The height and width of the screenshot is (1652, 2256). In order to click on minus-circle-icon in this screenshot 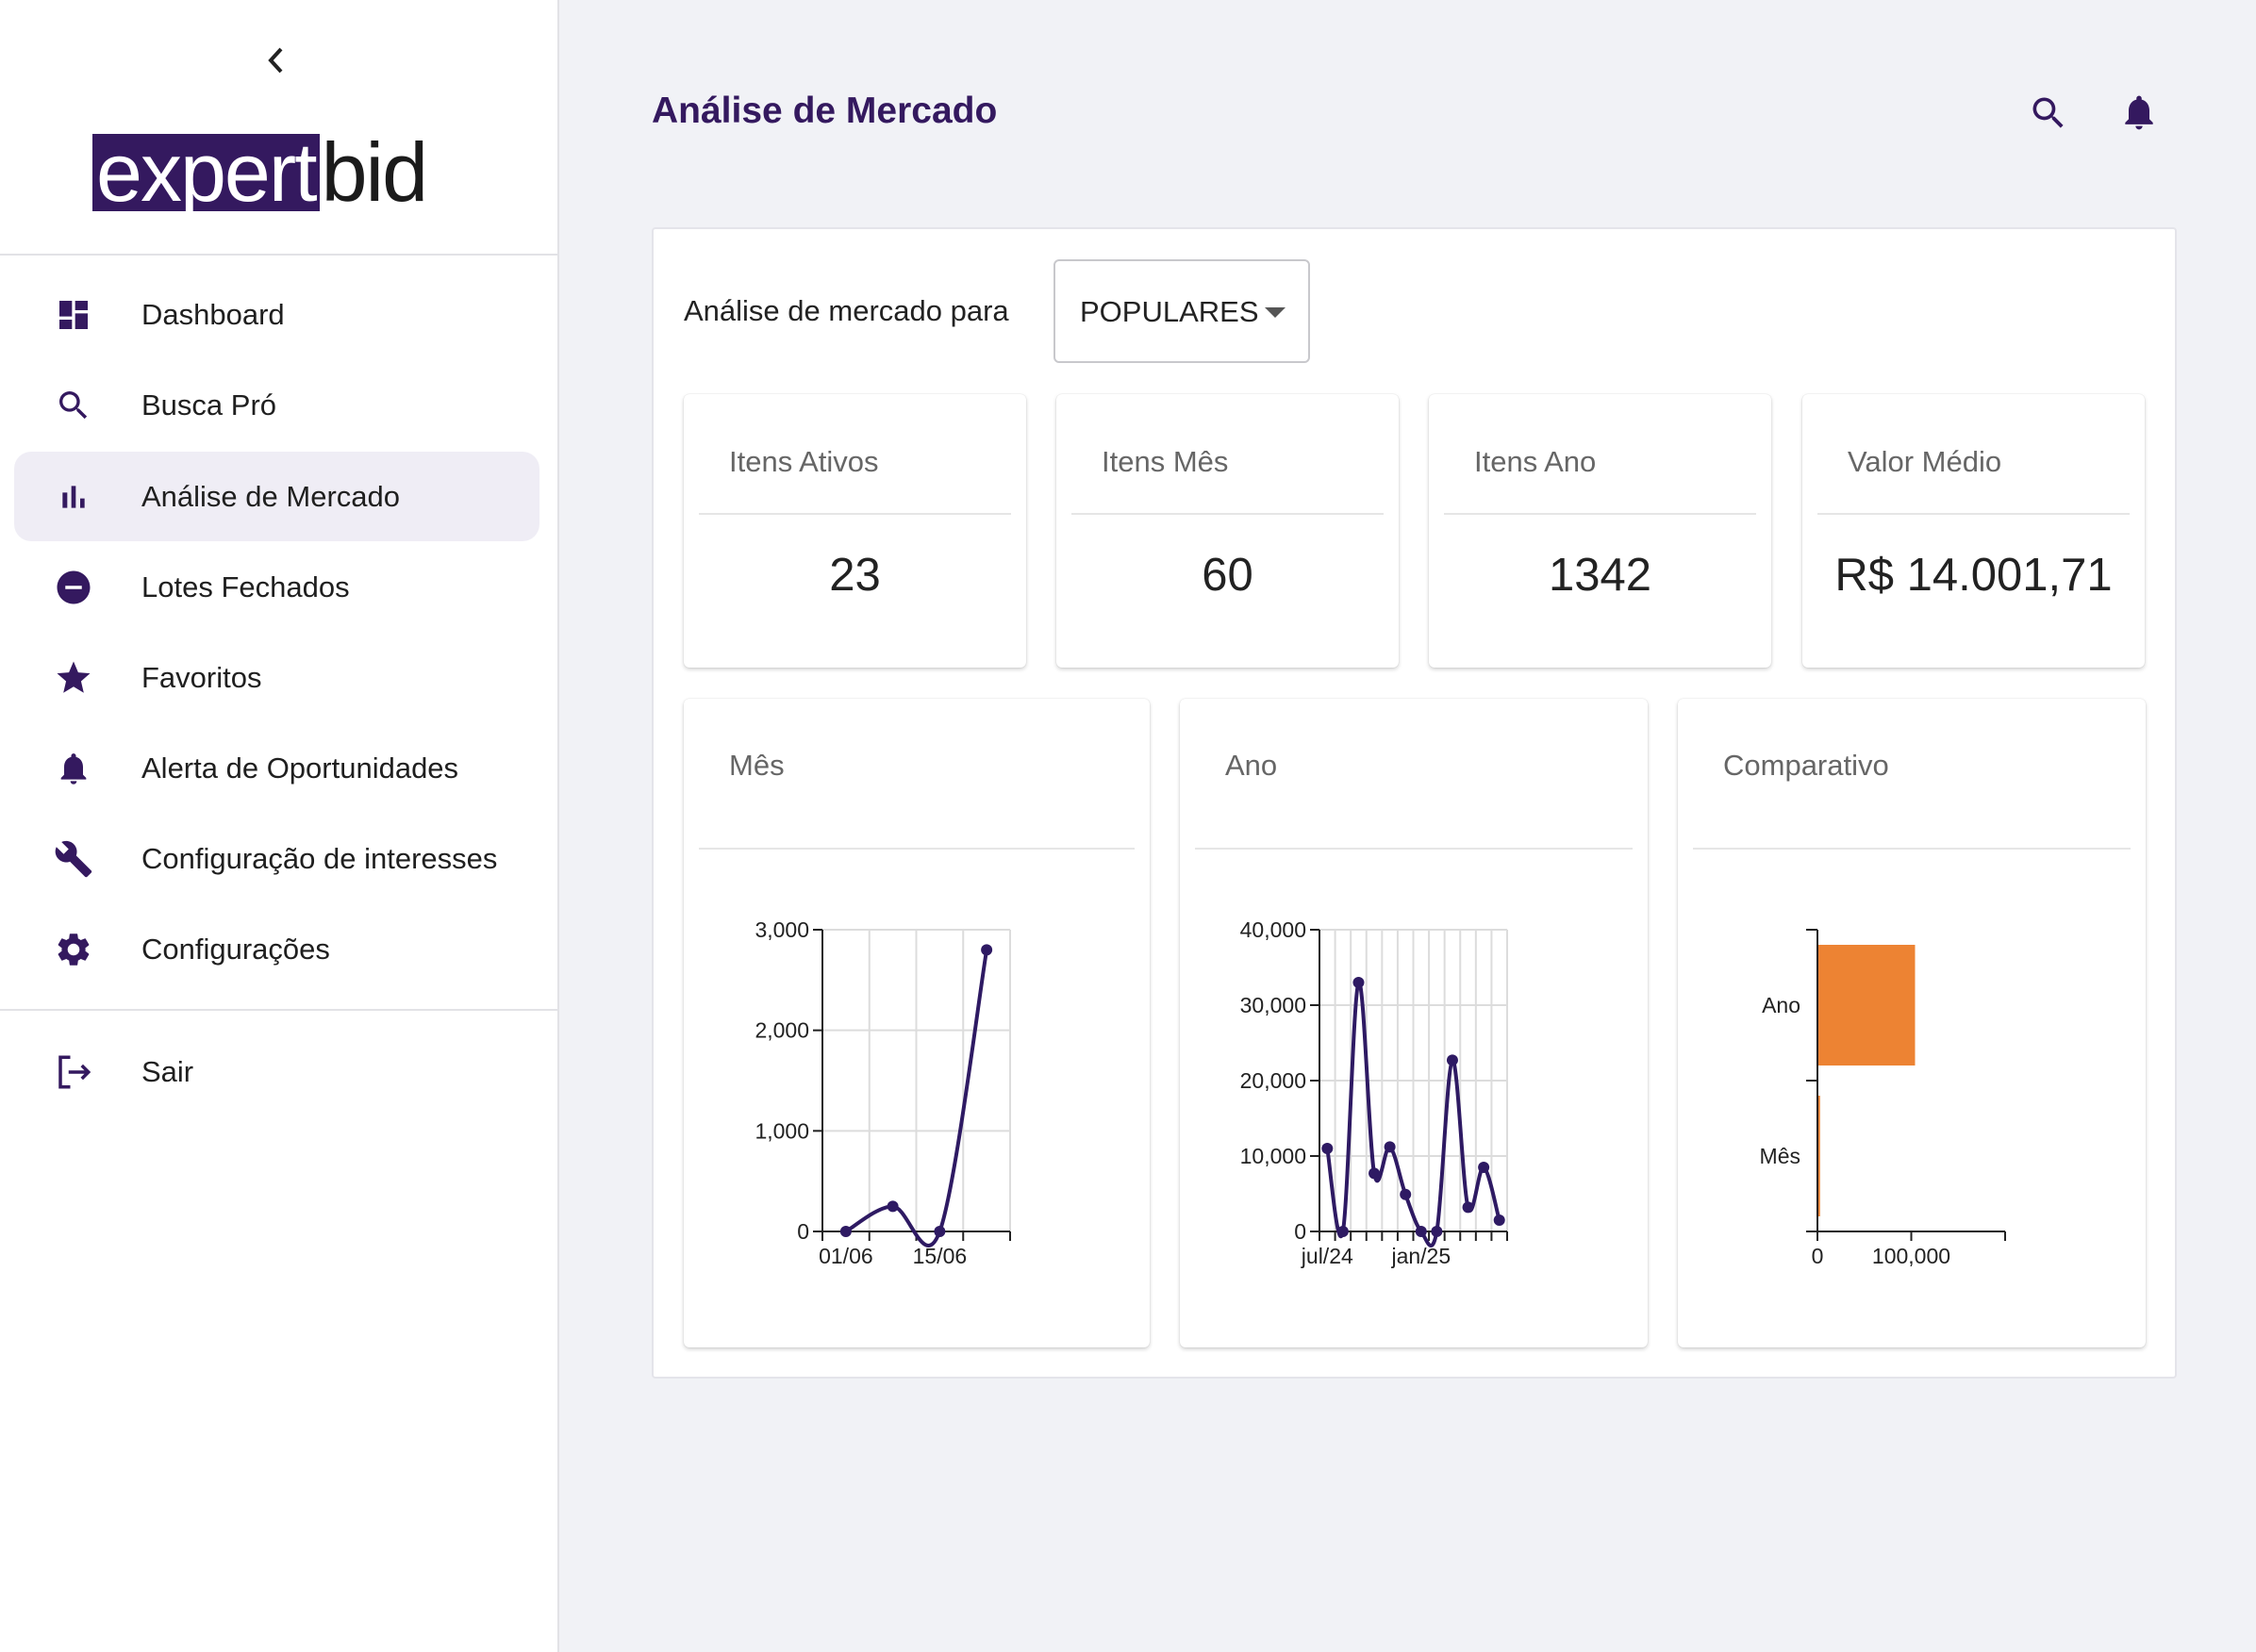, I will do `click(74, 587)`.